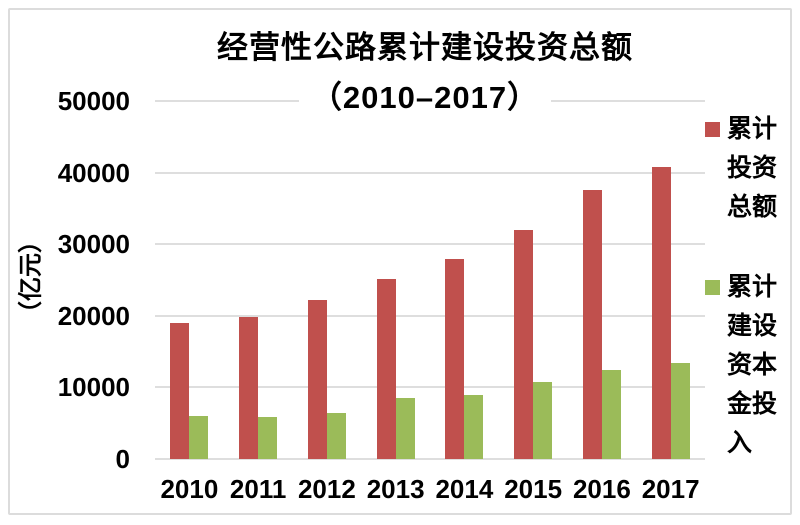 The image size is (800, 525). Describe the element at coordinates (533, 489) in the screenshot. I see `x-tick-label-2015: 2015` at that location.